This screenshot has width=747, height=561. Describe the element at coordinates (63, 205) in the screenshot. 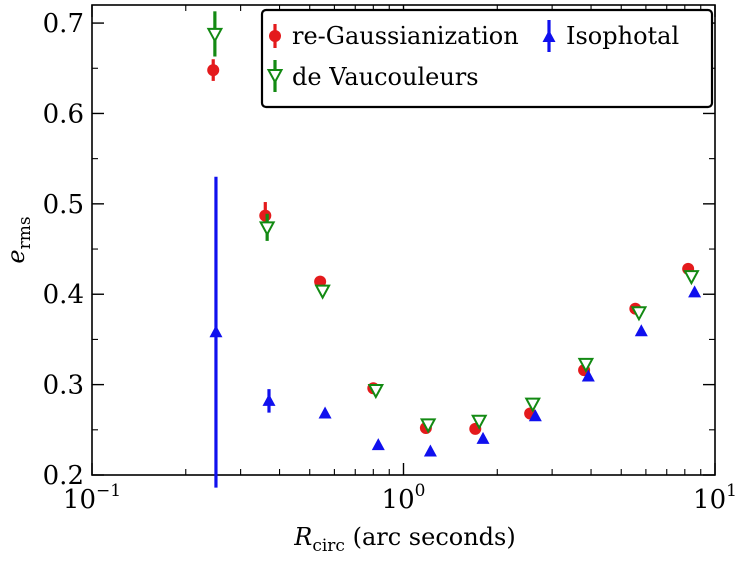

I see `y-tick-label: 0.5` at that location.